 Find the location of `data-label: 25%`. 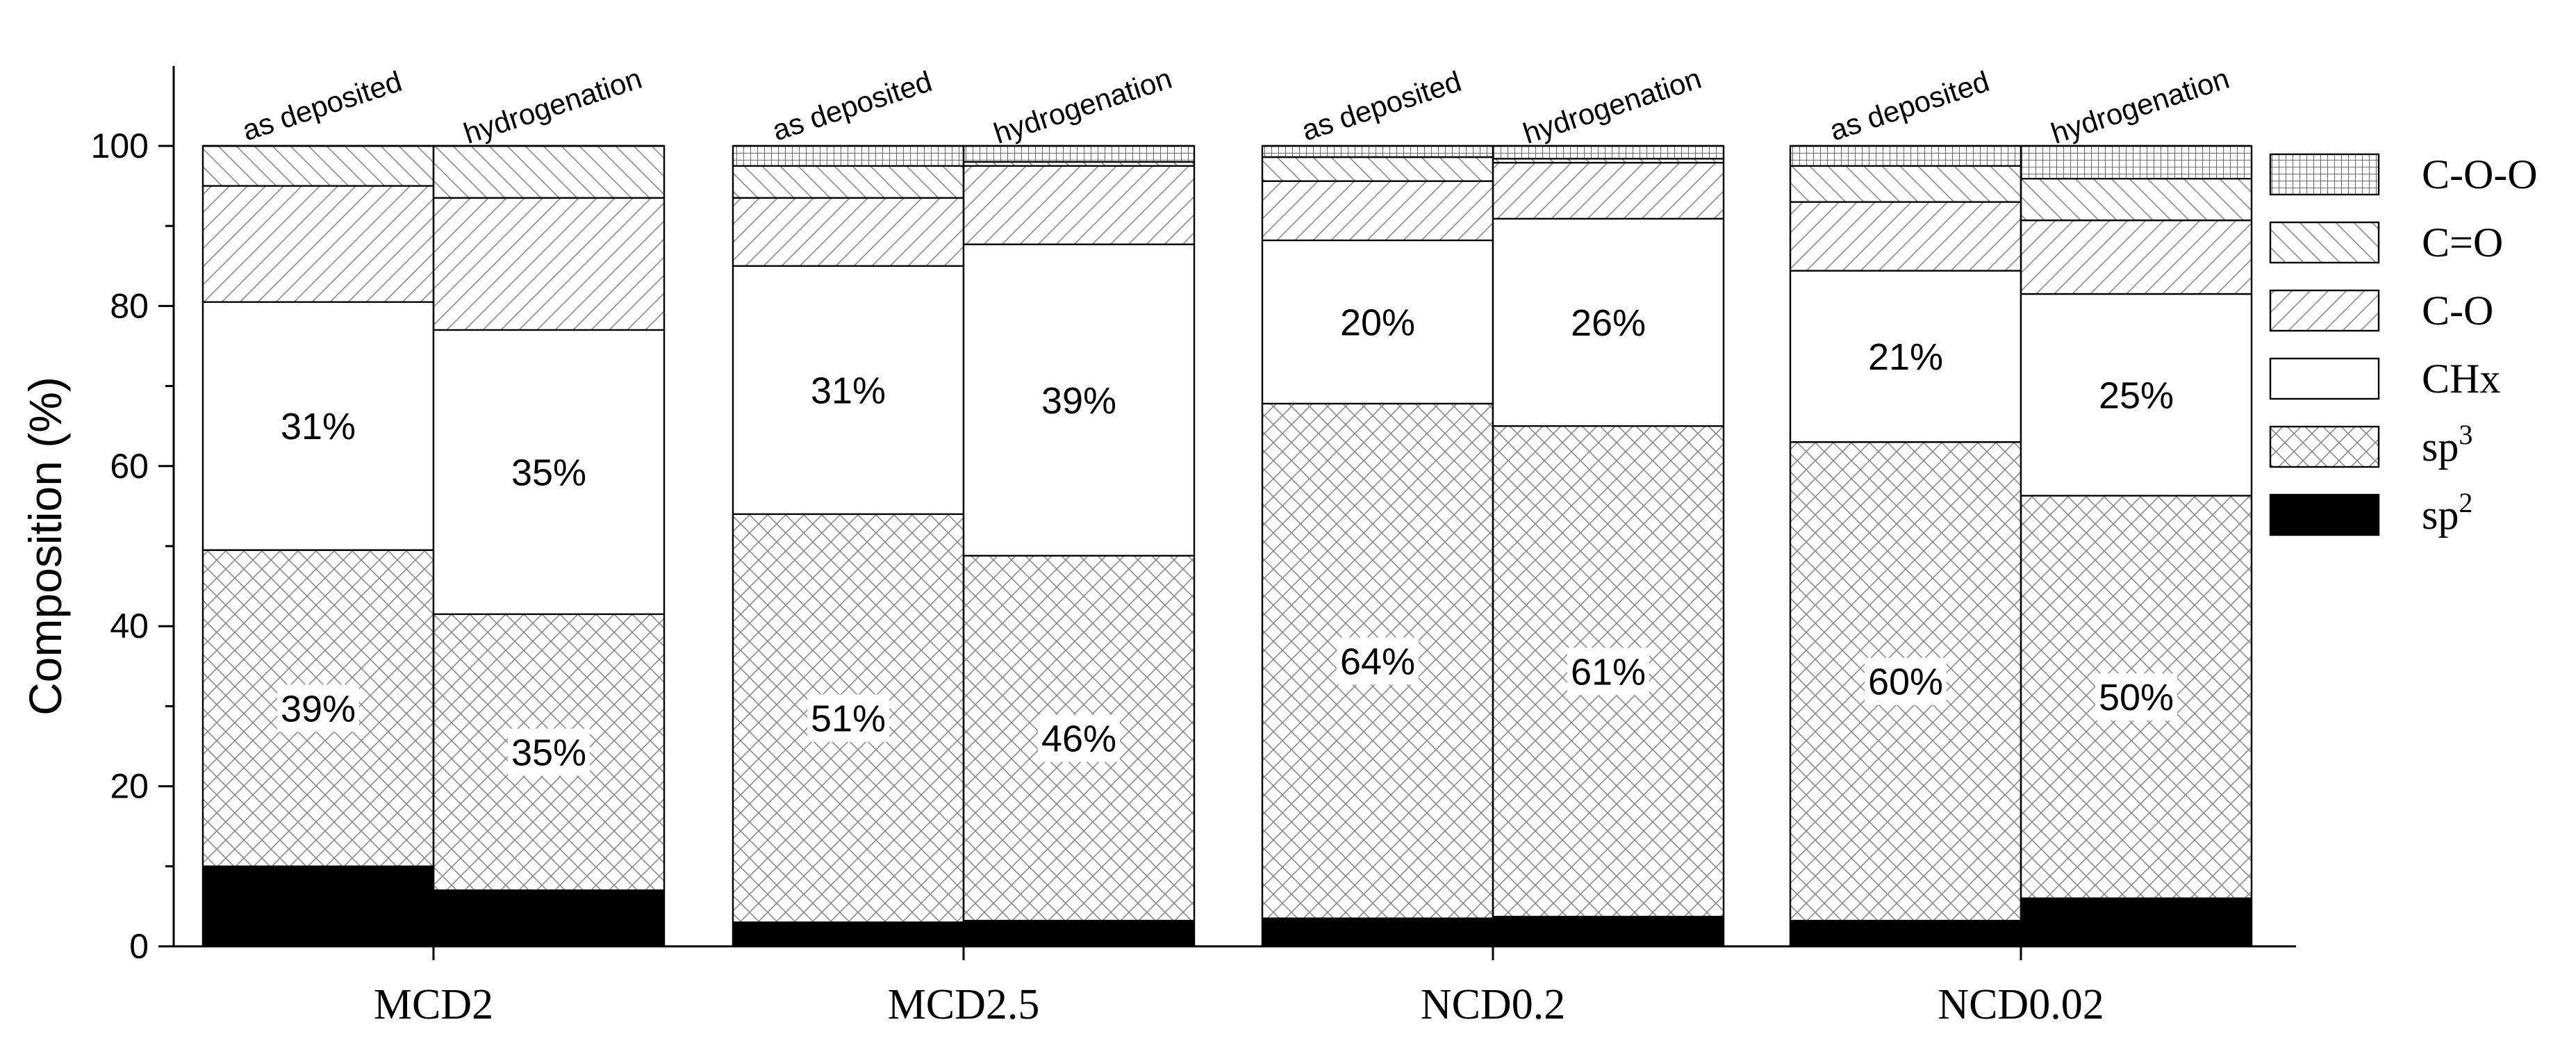

data-label: 25% is located at coordinates (2137, 395).